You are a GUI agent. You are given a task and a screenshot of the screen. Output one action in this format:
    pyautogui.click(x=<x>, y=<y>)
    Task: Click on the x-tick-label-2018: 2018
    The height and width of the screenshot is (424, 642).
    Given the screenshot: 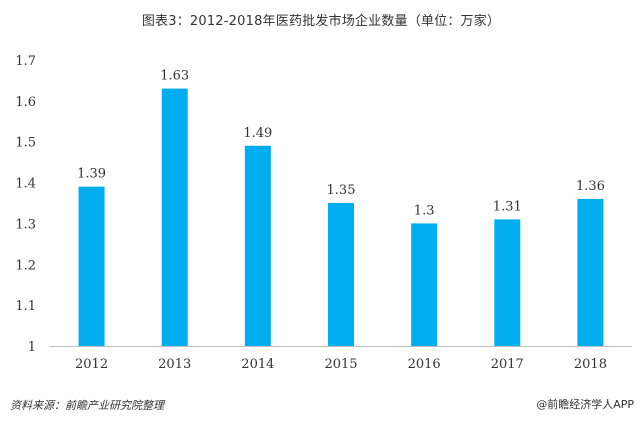 What is the action you would take?
    pyautogui.click(x=590, y=364)
    